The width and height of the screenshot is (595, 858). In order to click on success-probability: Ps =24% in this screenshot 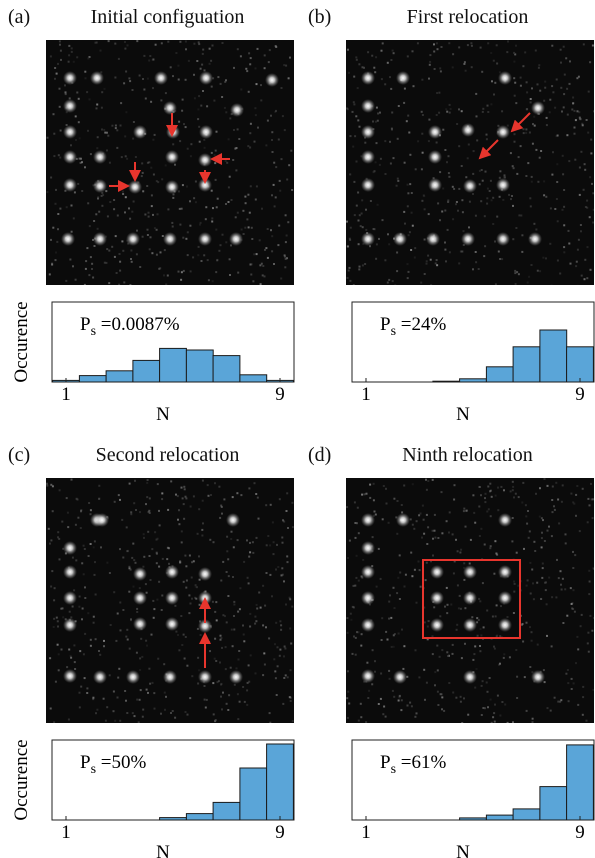, I will do `click(413, 326)`.